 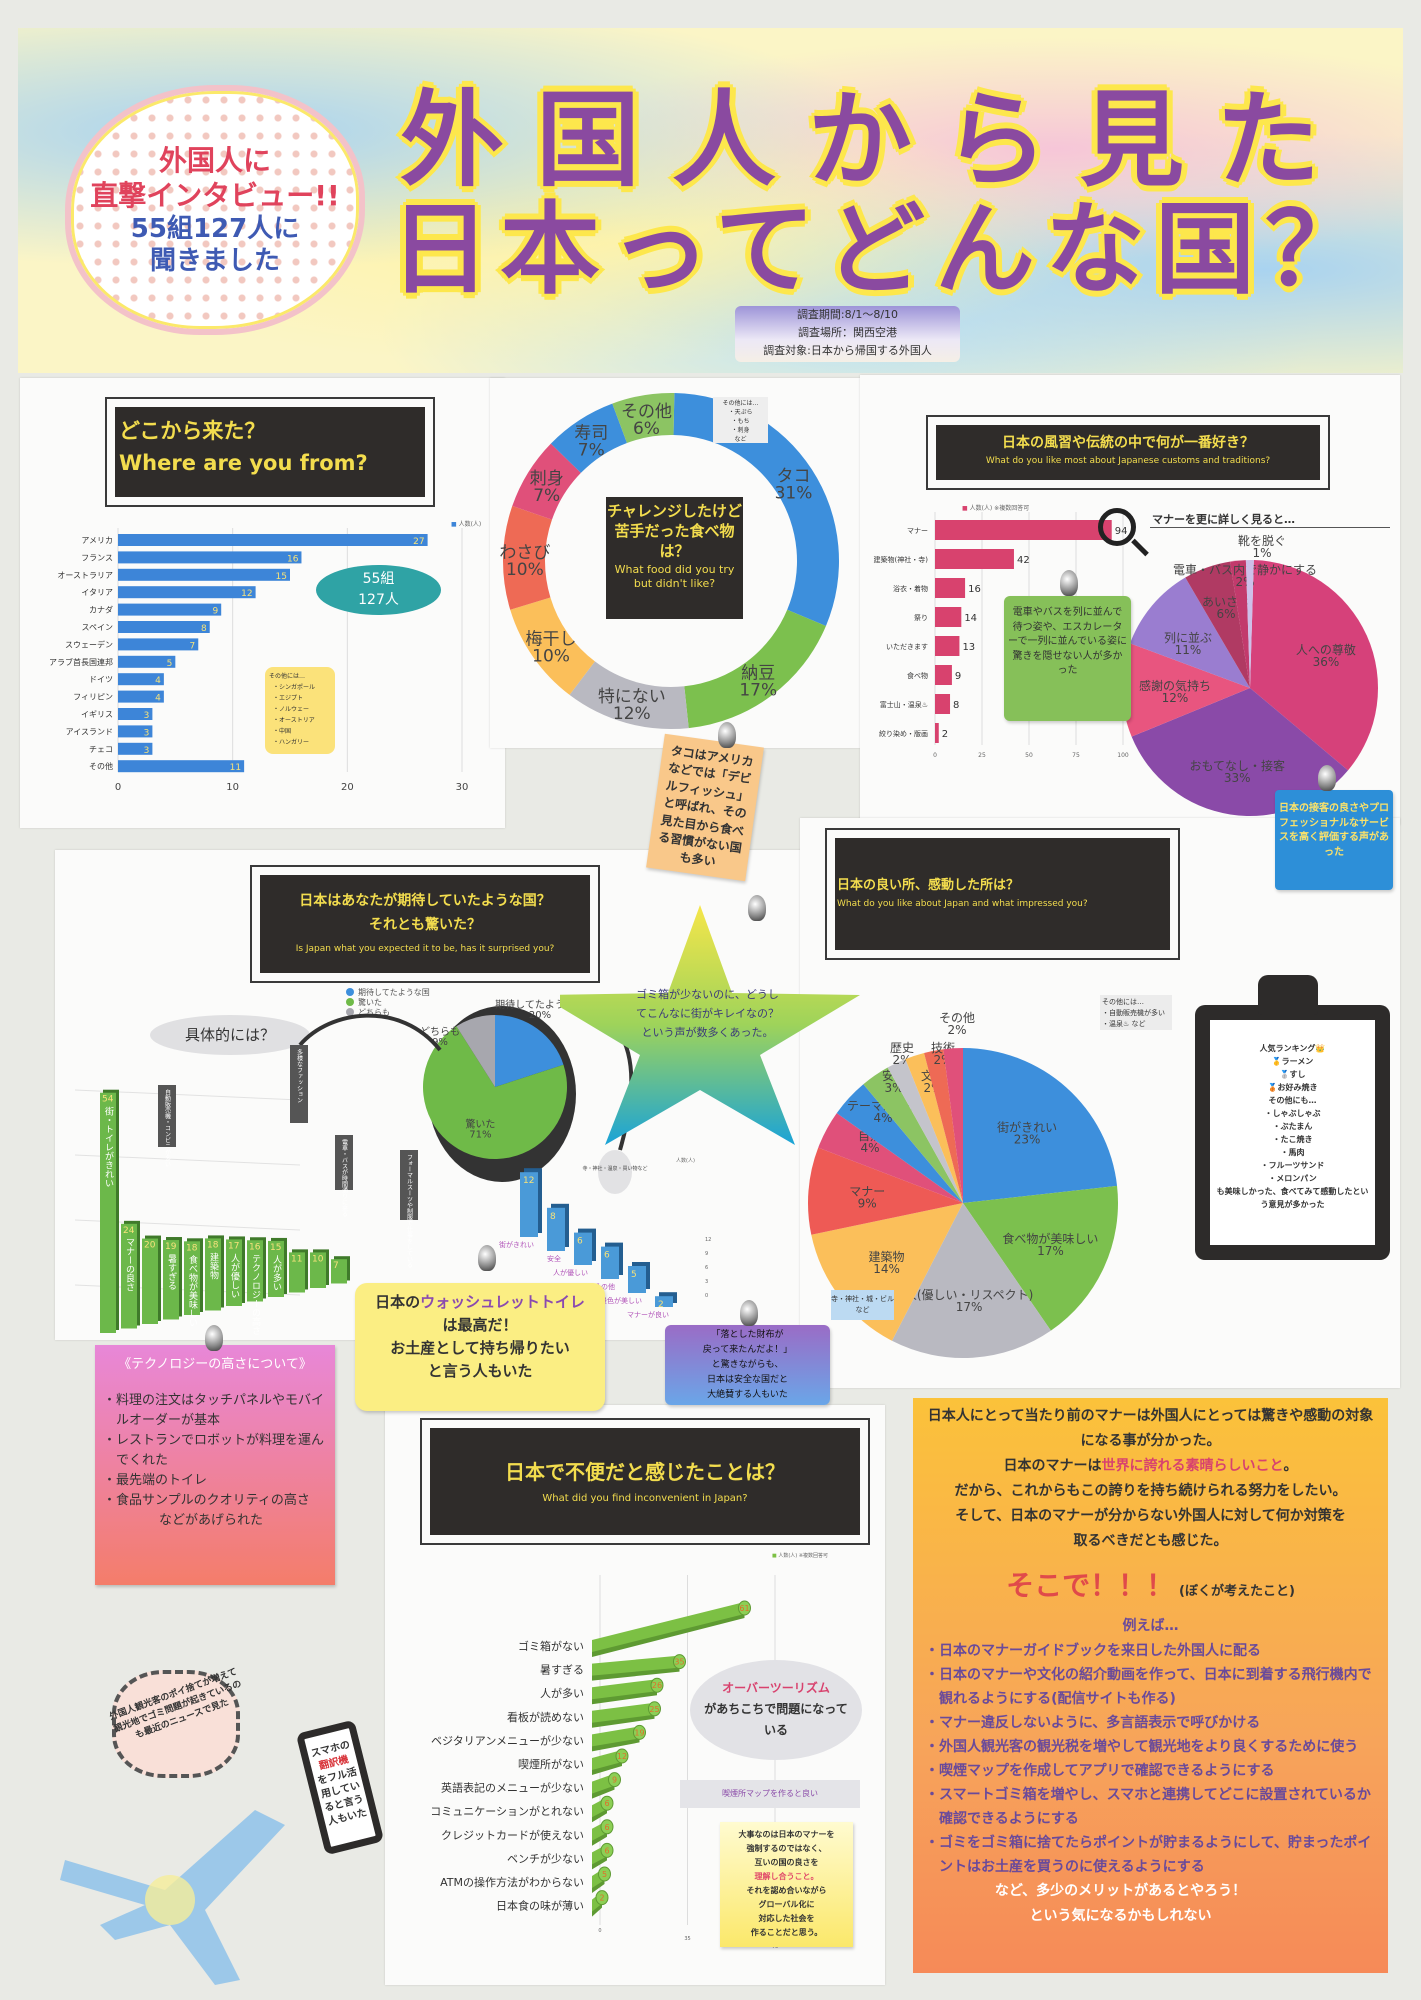 What do you see at coordinates (969, 1307) in the screenshot?
I see `slice-value: 17%` at bounding box center [969, 1307].